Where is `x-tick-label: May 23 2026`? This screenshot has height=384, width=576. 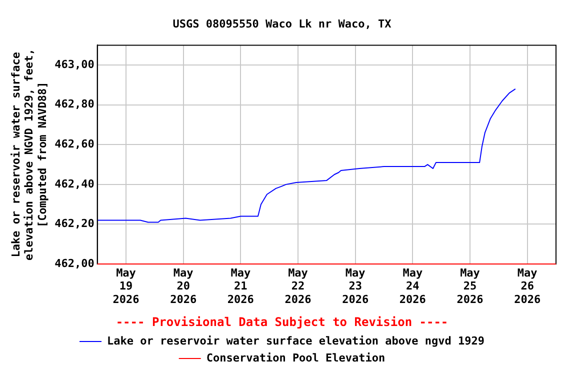
x-tick-label: May 23 2026 is located at coordinates (355, 286).